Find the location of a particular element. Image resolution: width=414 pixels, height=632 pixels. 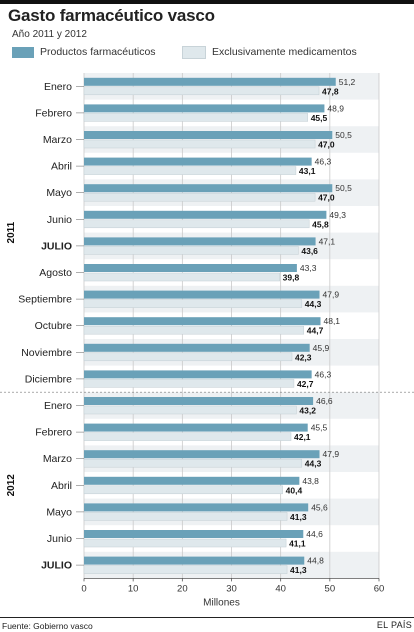

data-label-productos: 47,1 is located at coordinates (327, 241).